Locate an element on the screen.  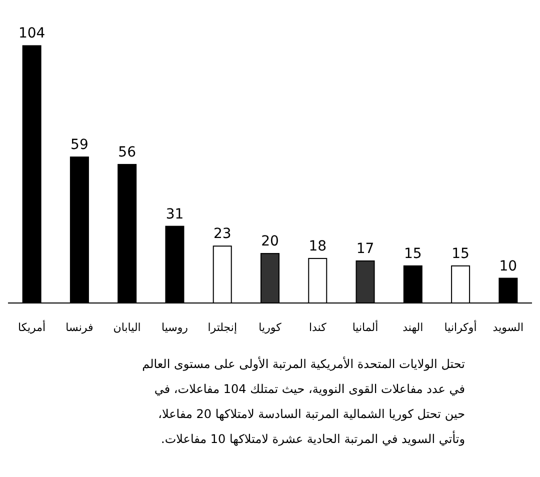
x-tick-label: فرنسا is located at coordinates (80, 327).